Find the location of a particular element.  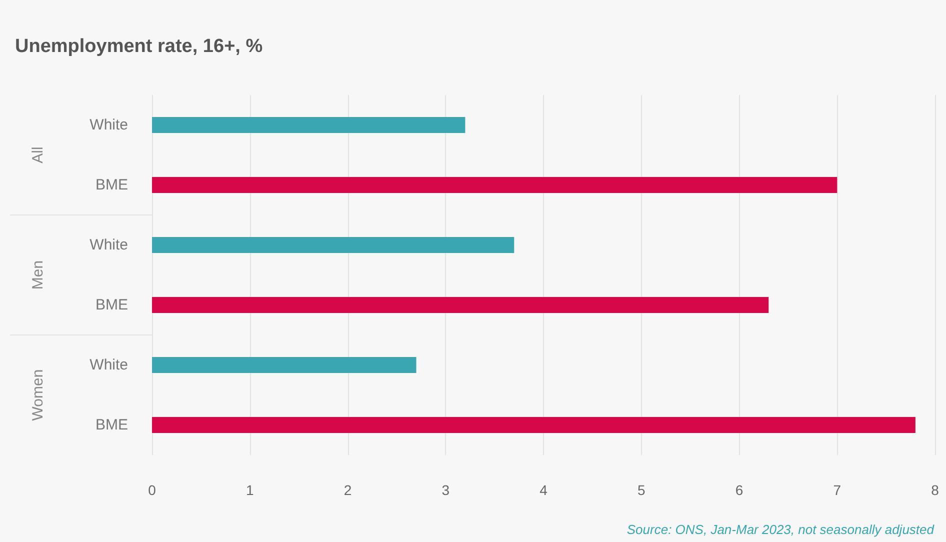

text: Men is located at coordinates (38, 275).